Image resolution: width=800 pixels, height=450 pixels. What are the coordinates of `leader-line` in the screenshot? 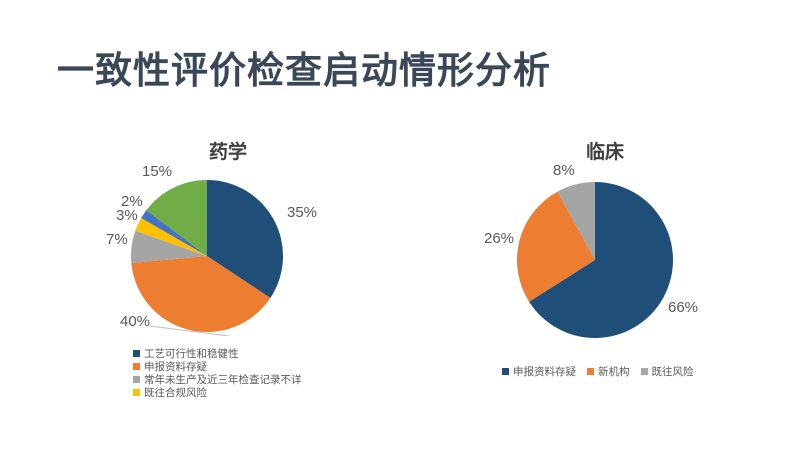 It's located at (191, 330).